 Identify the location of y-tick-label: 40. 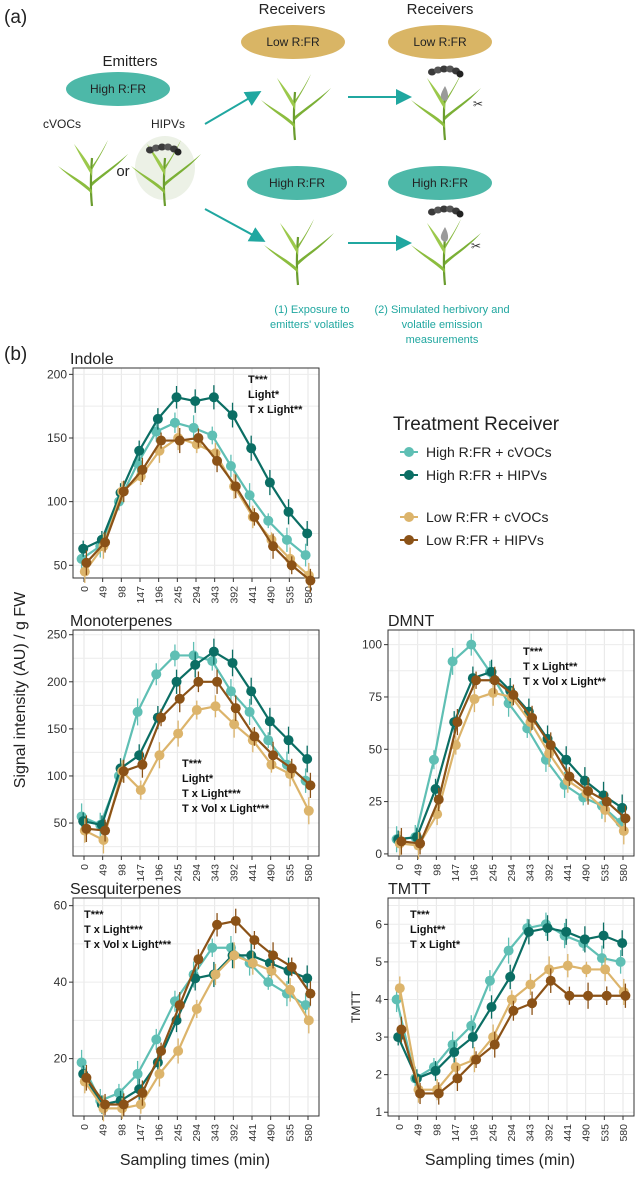
(61, 982).